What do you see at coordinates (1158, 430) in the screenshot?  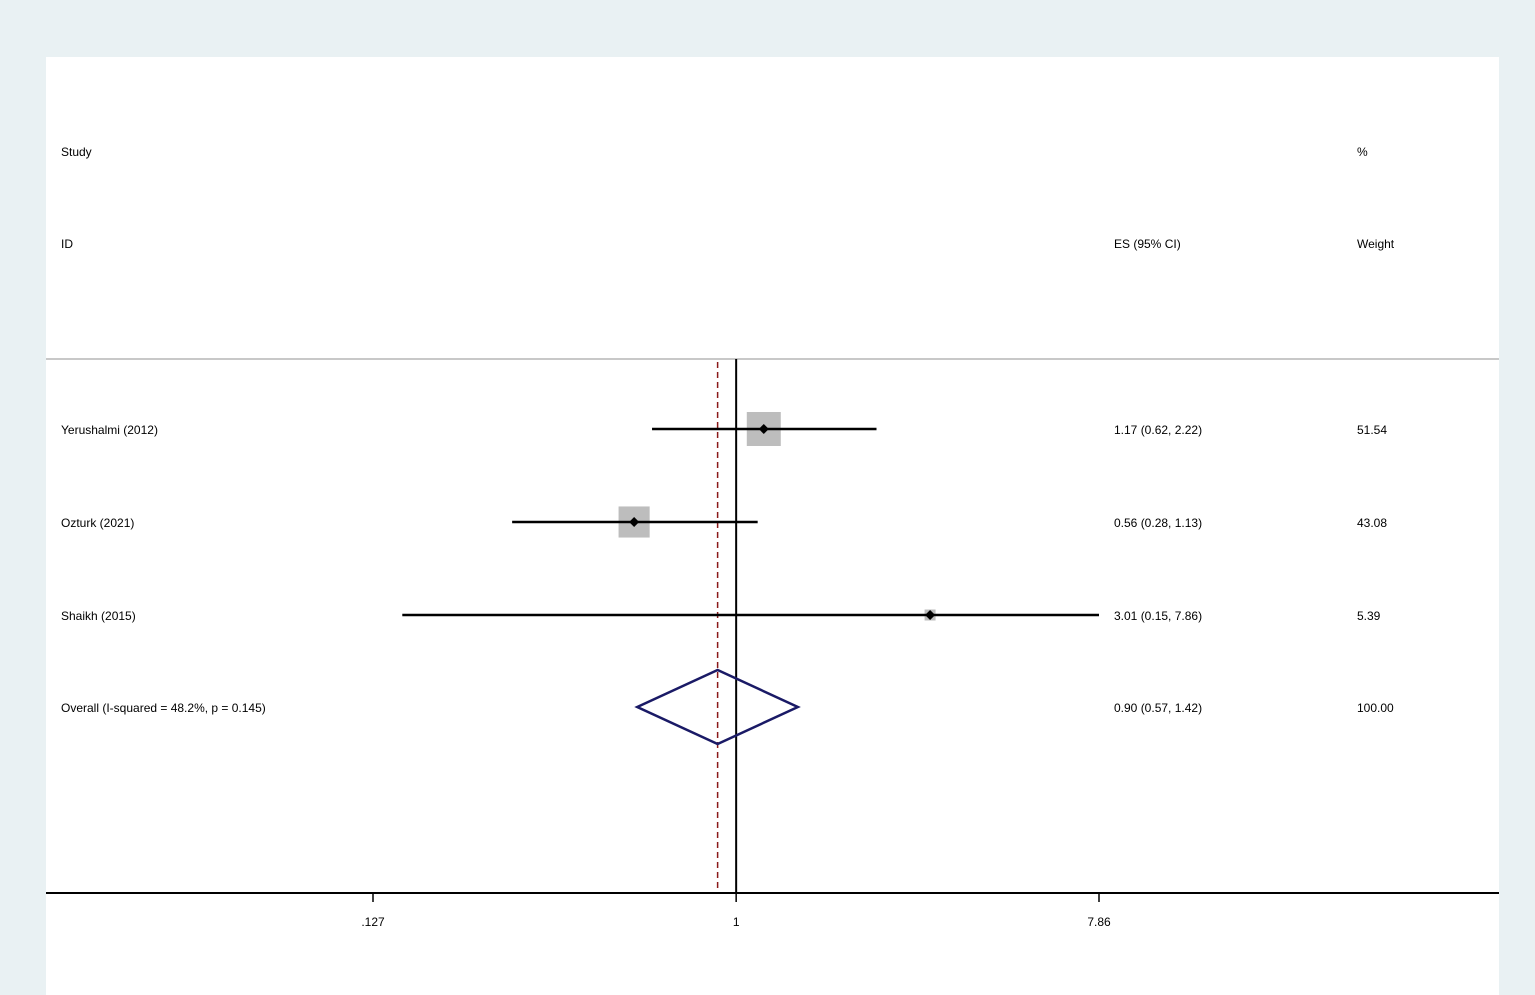 I see `effect-size-label: 1.17 (0.62, 2.22)` at bounding box center [1158, 430].